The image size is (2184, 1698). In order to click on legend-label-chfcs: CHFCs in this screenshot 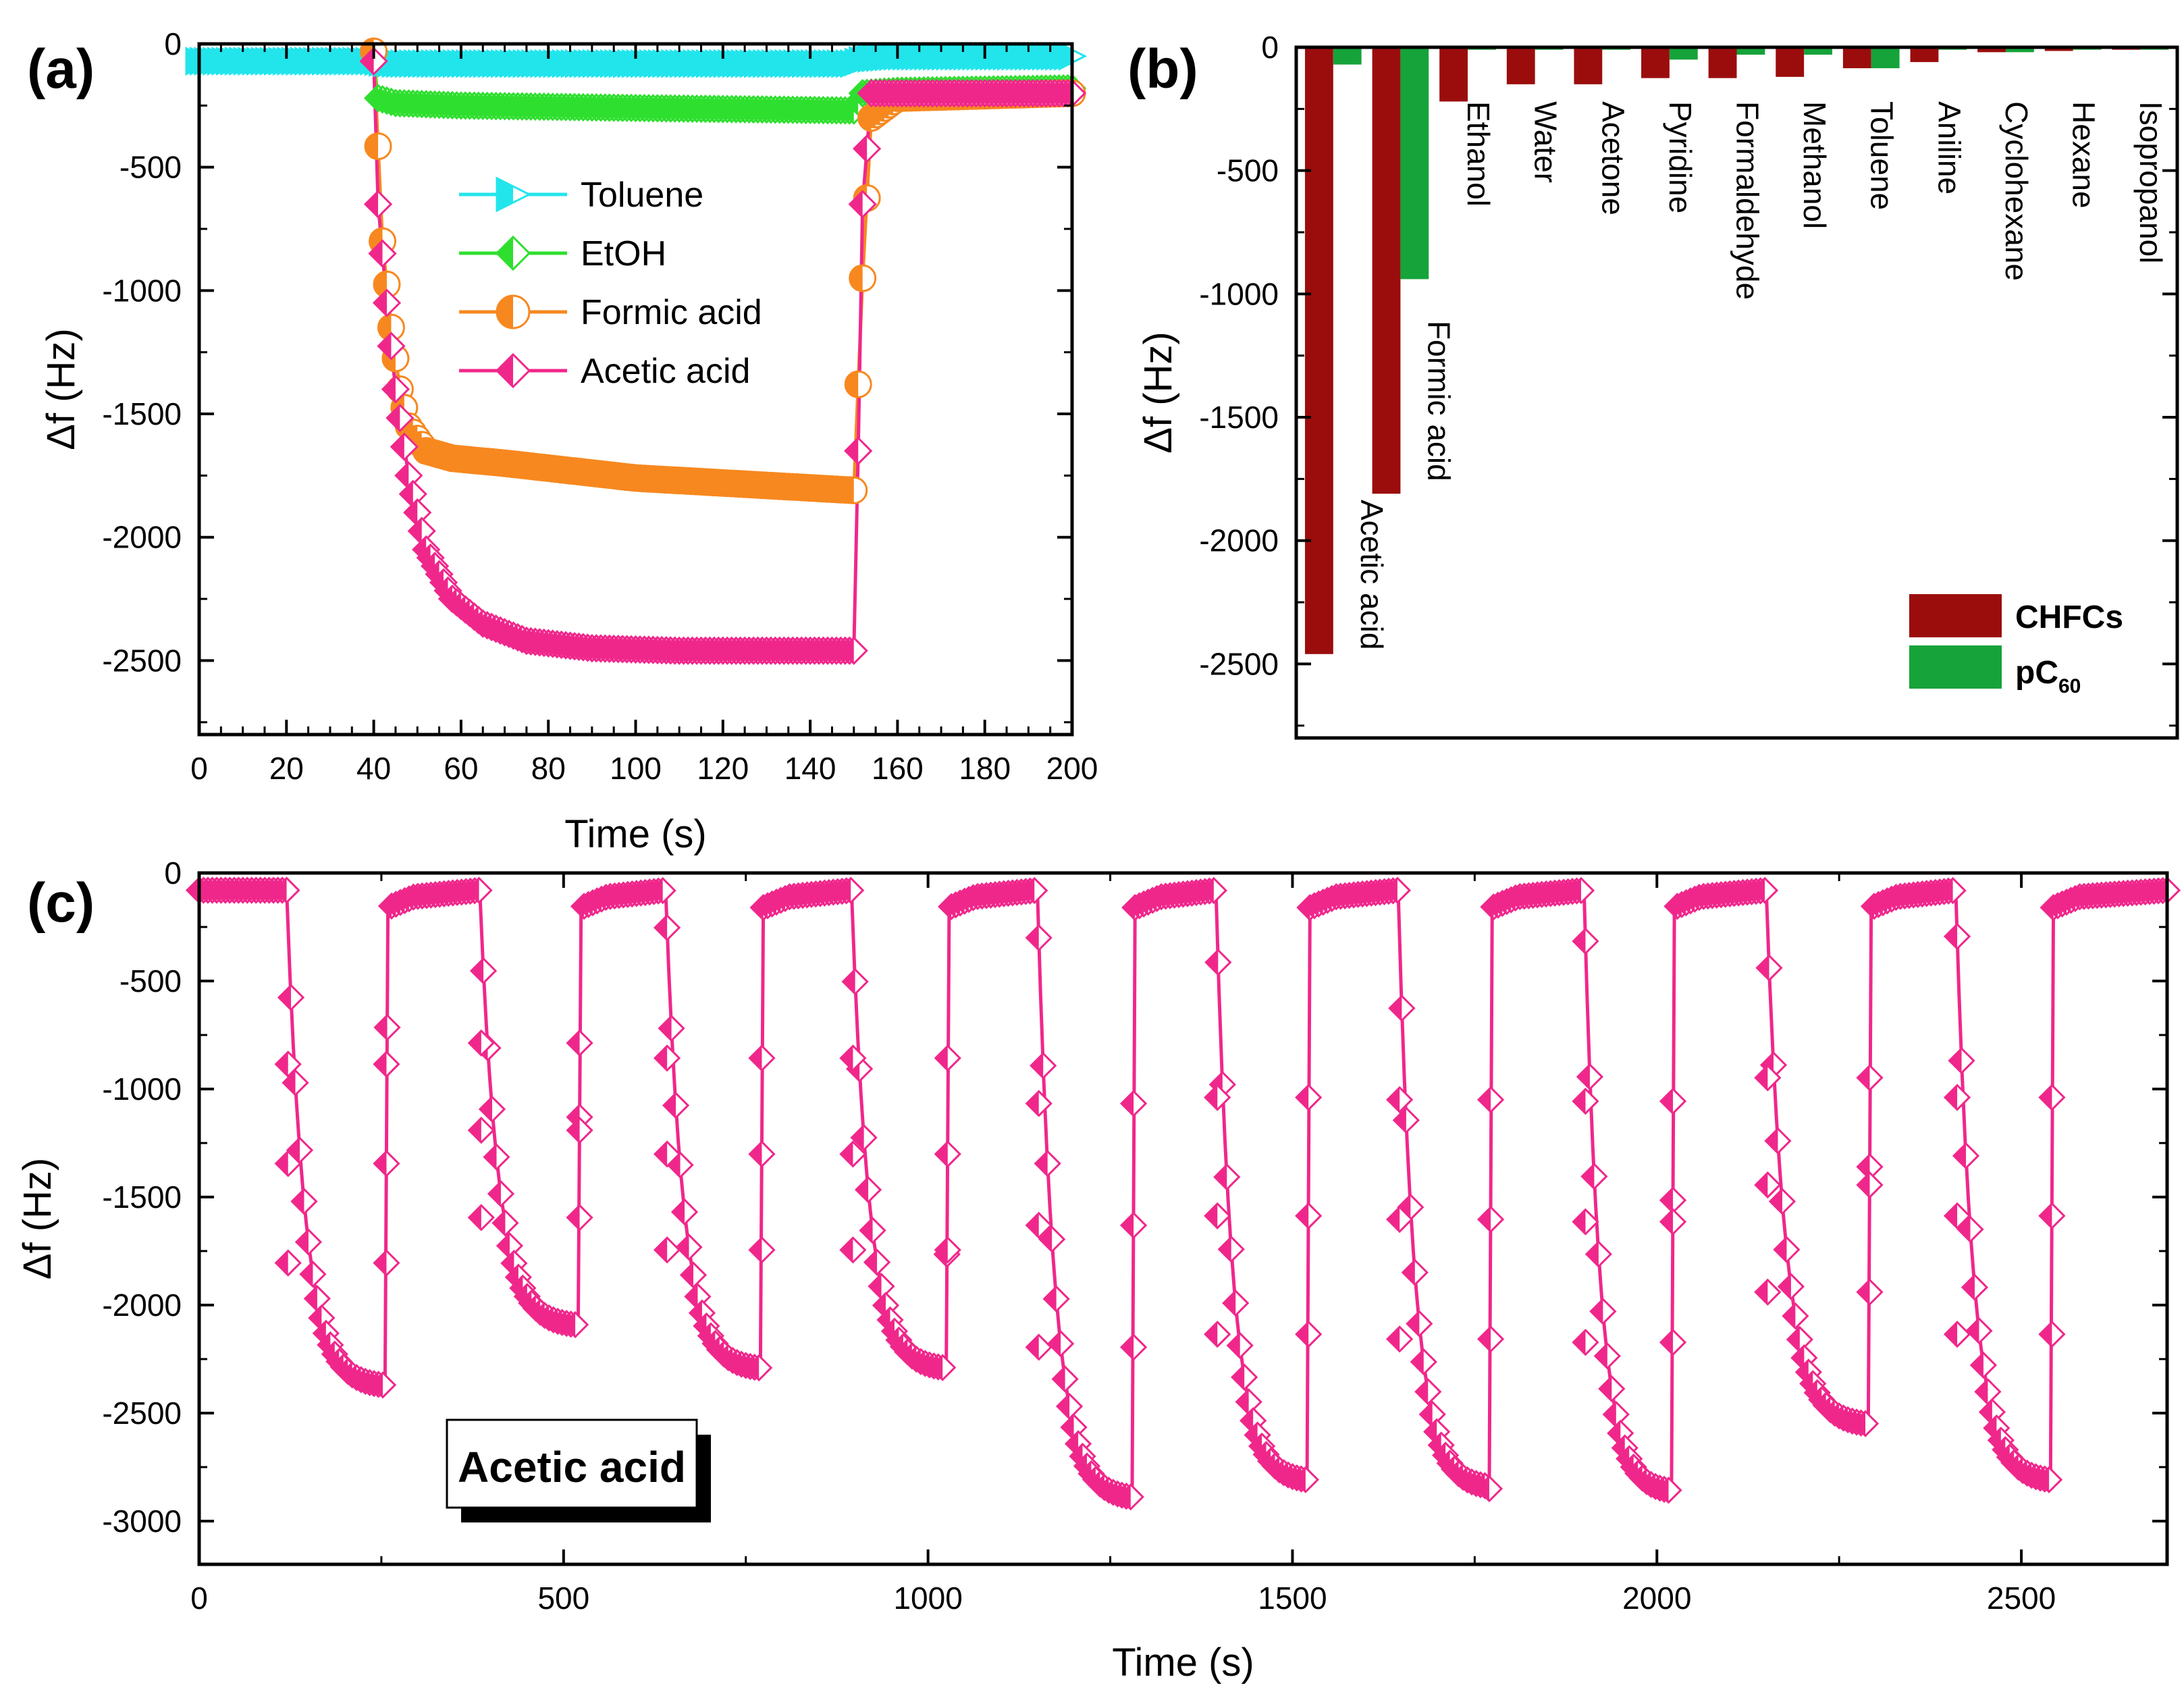, I will do `click(2069, 618)`.